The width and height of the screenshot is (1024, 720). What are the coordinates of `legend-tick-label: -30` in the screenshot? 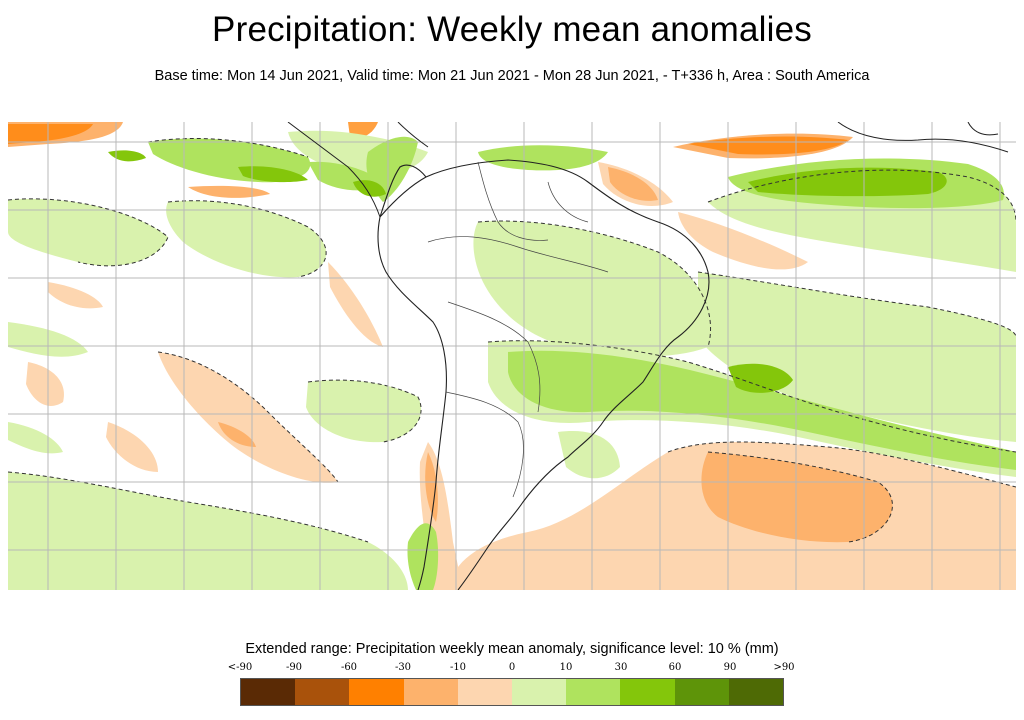 It's located at (403, 667).